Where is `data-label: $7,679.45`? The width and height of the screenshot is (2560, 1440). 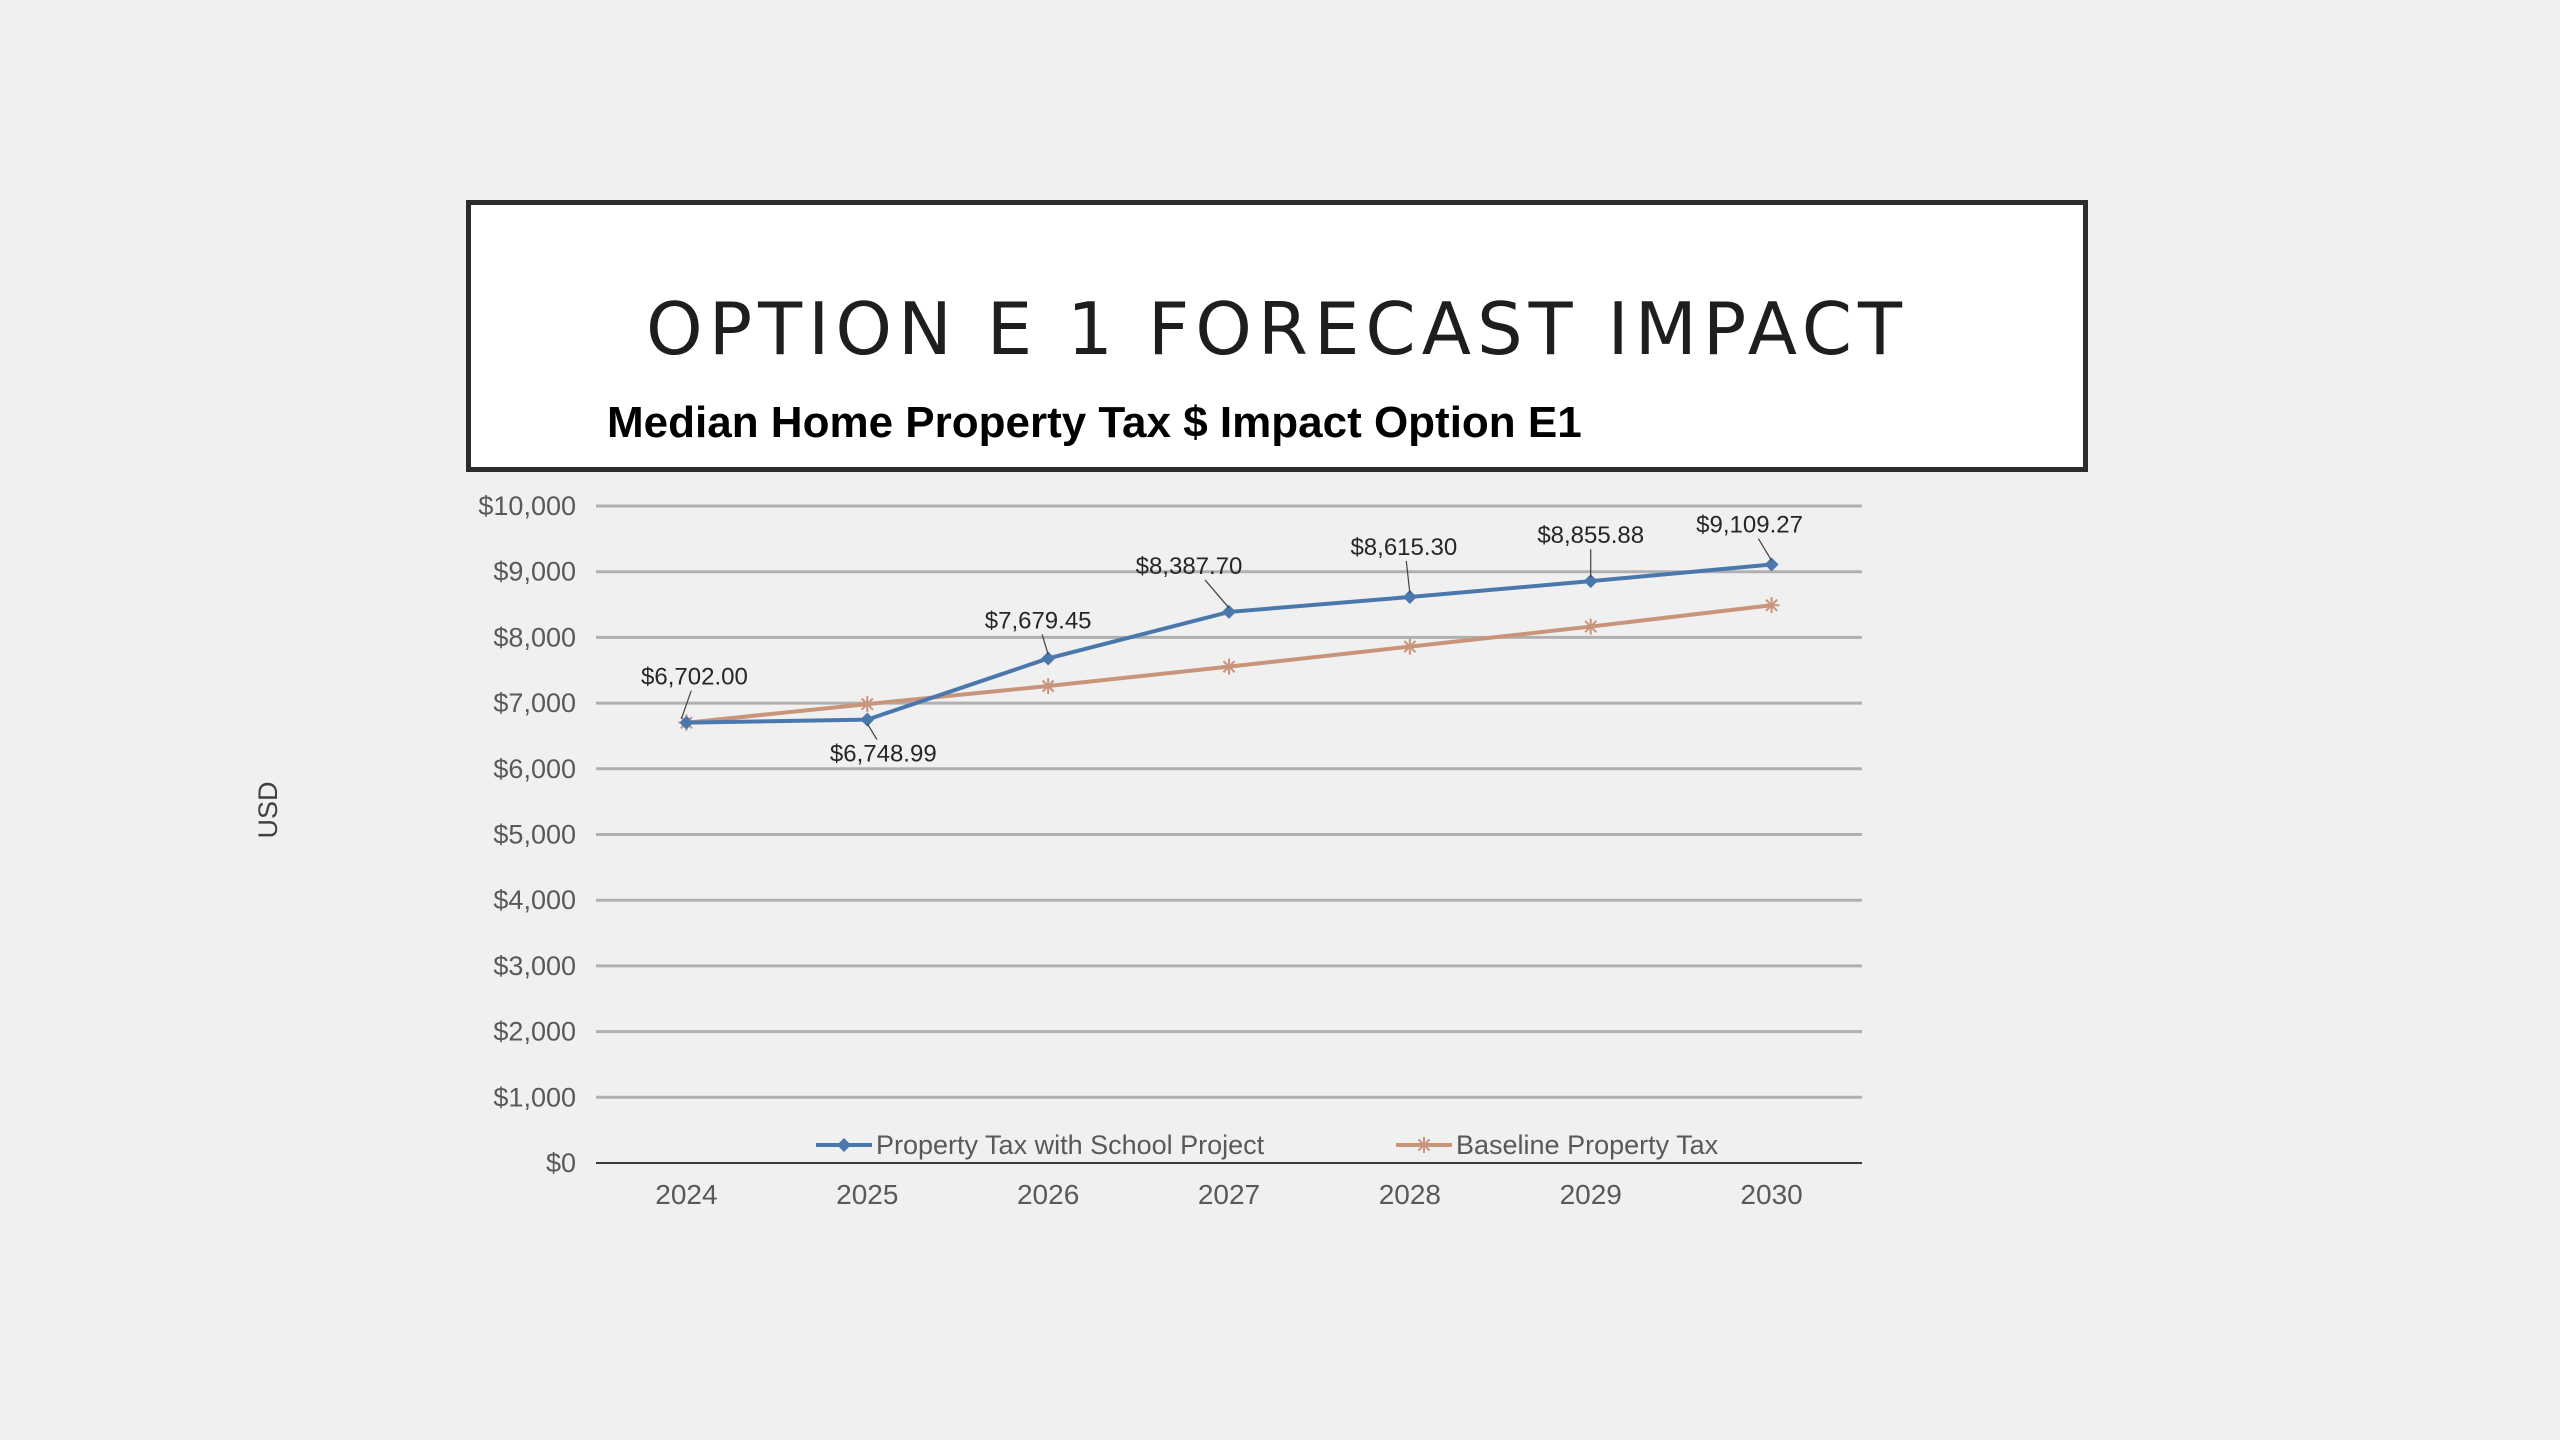
data-label: $7,679.45 is located at coordinates (1038, 620).